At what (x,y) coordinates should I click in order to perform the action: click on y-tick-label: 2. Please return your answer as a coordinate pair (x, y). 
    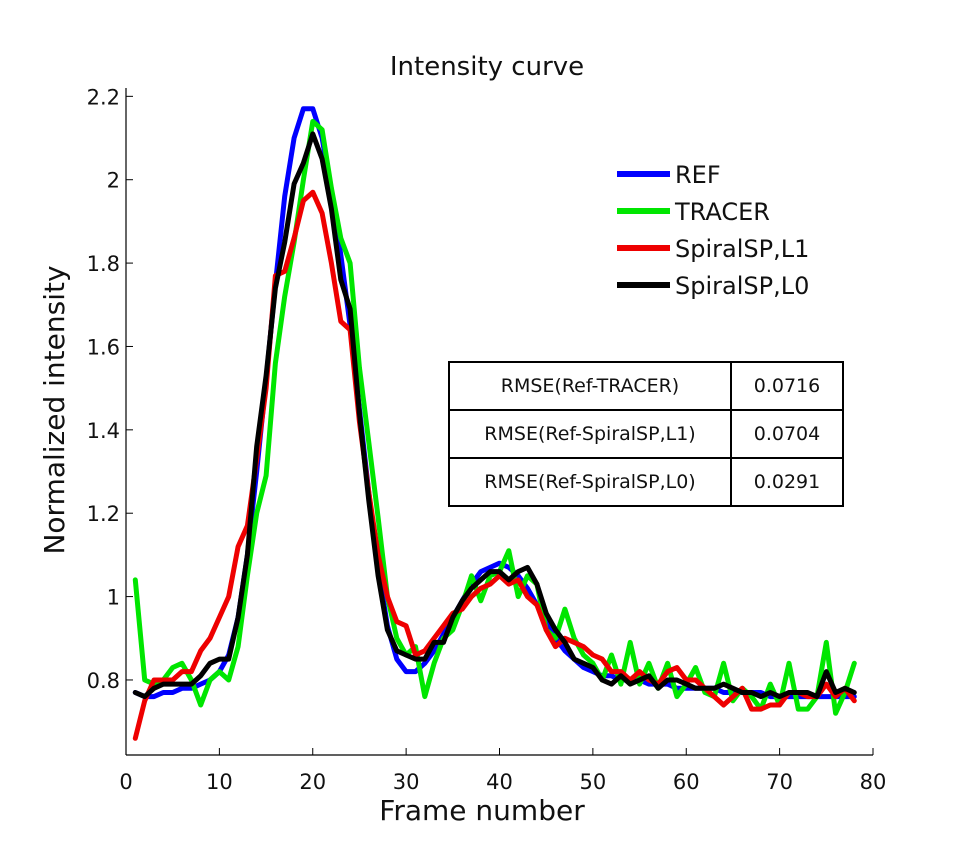
    Looking at the image, I should click on (113, 181).